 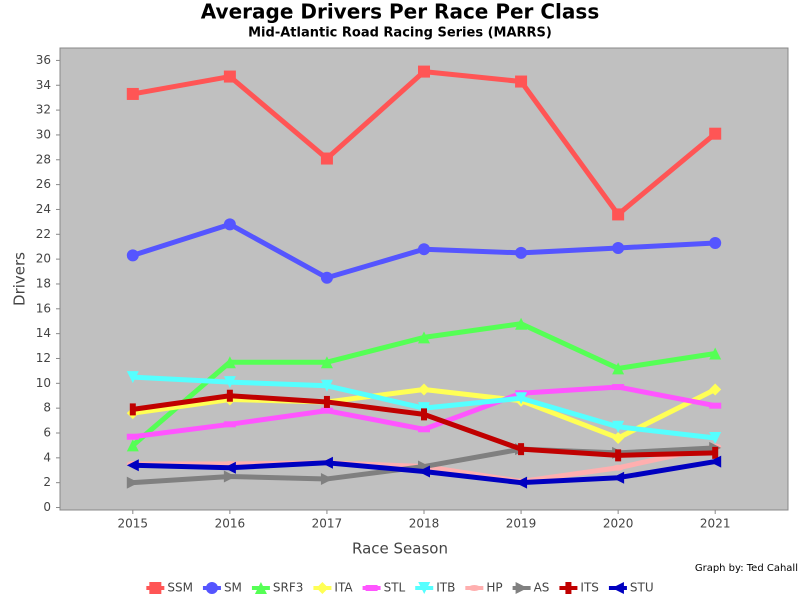 What do you see at coordinates (43, 358) in the screenshot?
I see `y-tick-label: 12` at bounding box center [43, 358].